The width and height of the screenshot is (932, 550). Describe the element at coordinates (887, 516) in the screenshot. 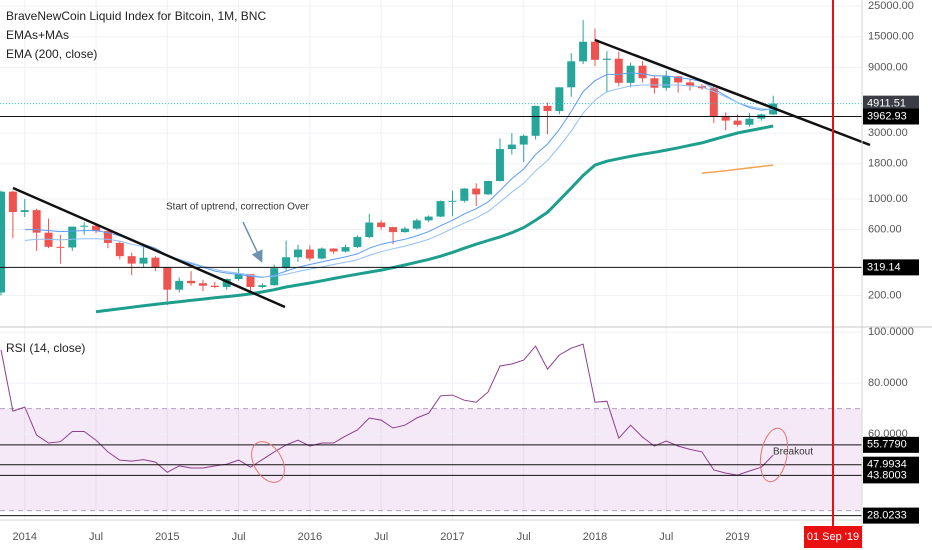

I see `level-label: 28.0233` at that location.